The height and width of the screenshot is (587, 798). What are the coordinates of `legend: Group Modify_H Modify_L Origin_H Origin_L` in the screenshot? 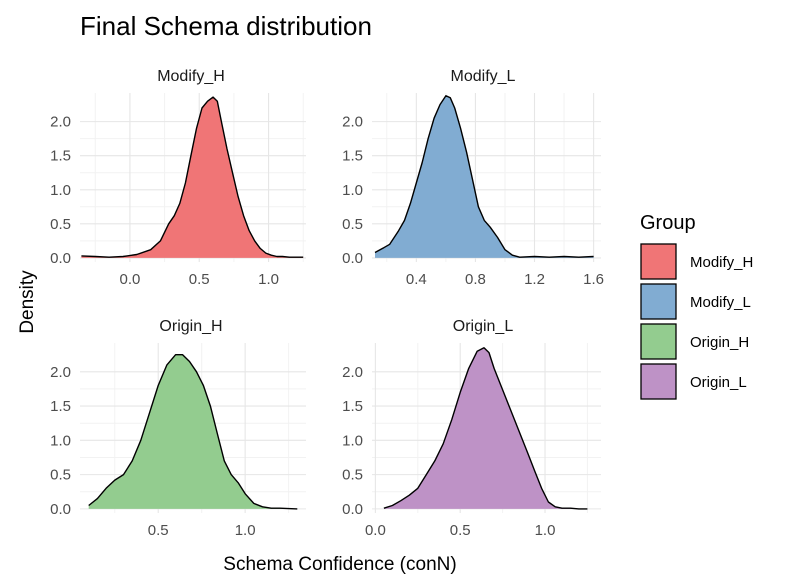 It's located at (696, 306).